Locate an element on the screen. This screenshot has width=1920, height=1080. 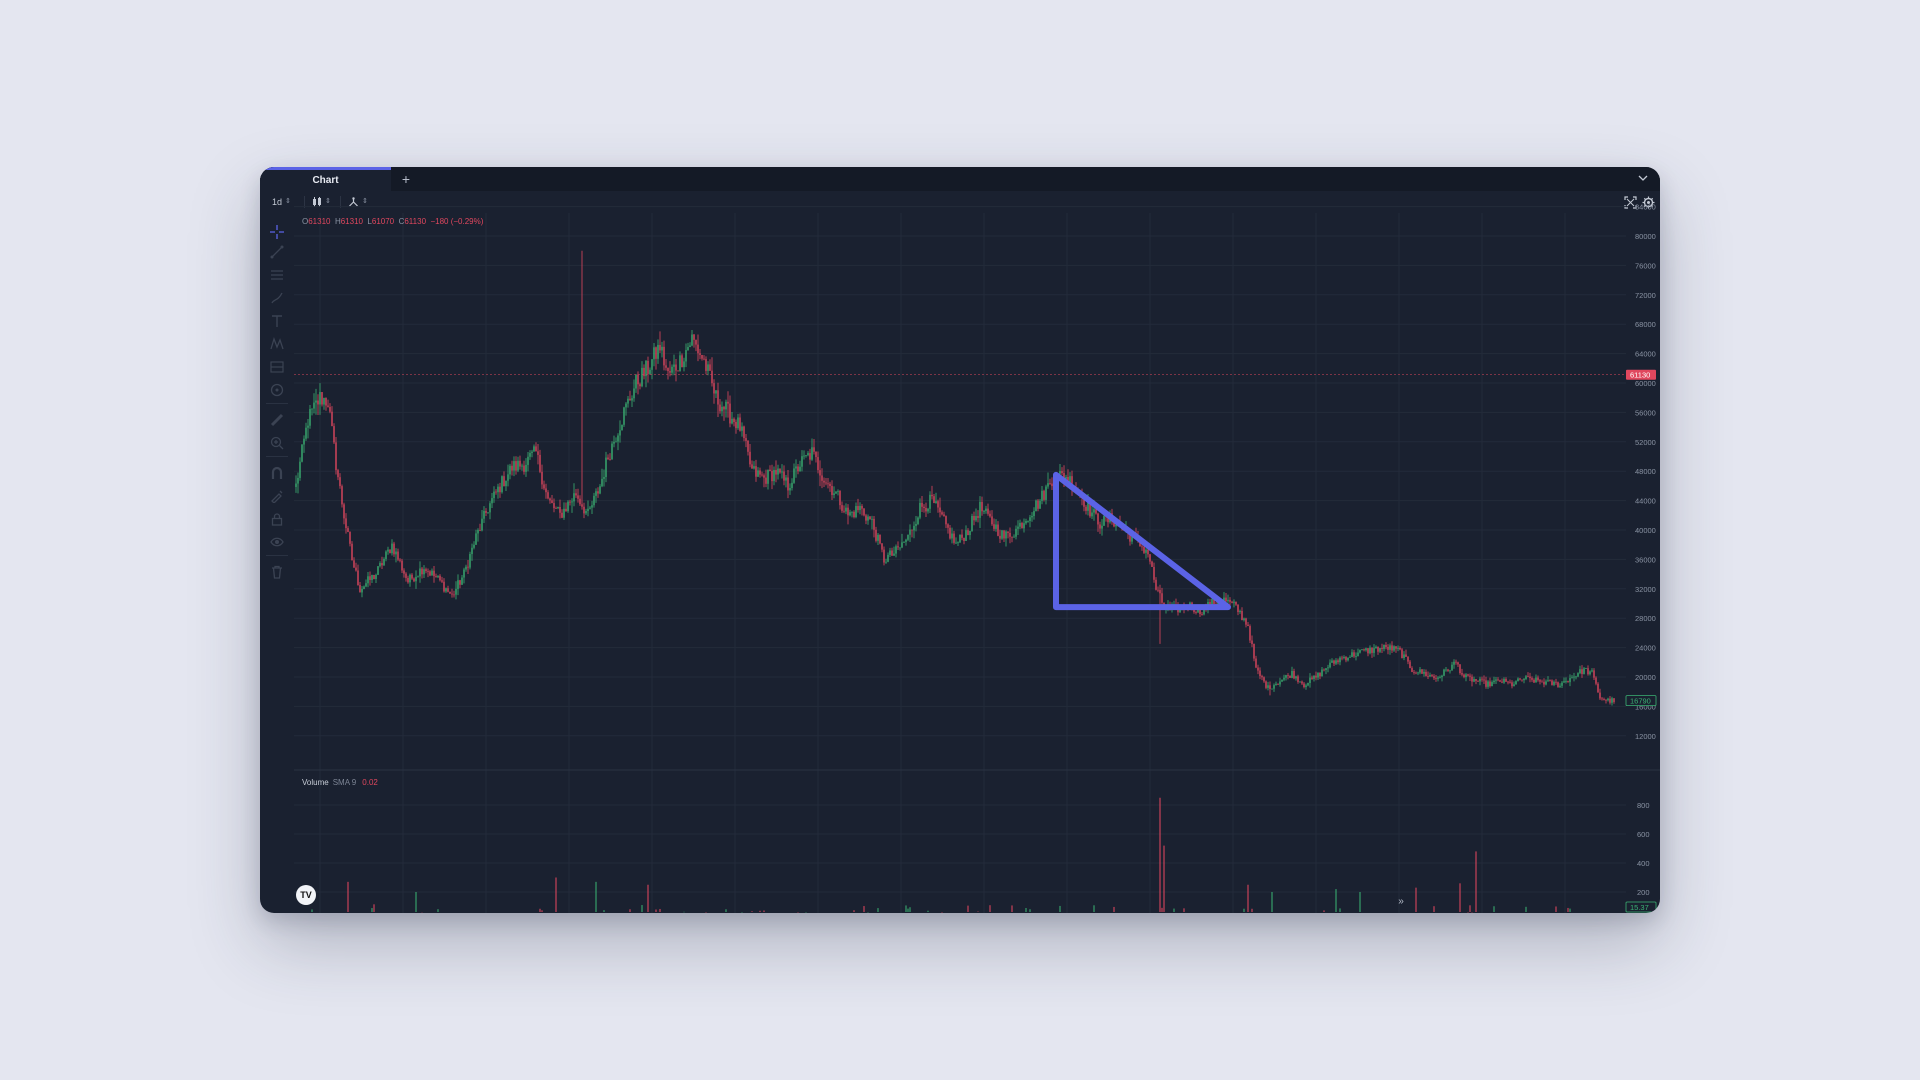
chart-type-selector: ⇕ is located at coordinates (321, 202).